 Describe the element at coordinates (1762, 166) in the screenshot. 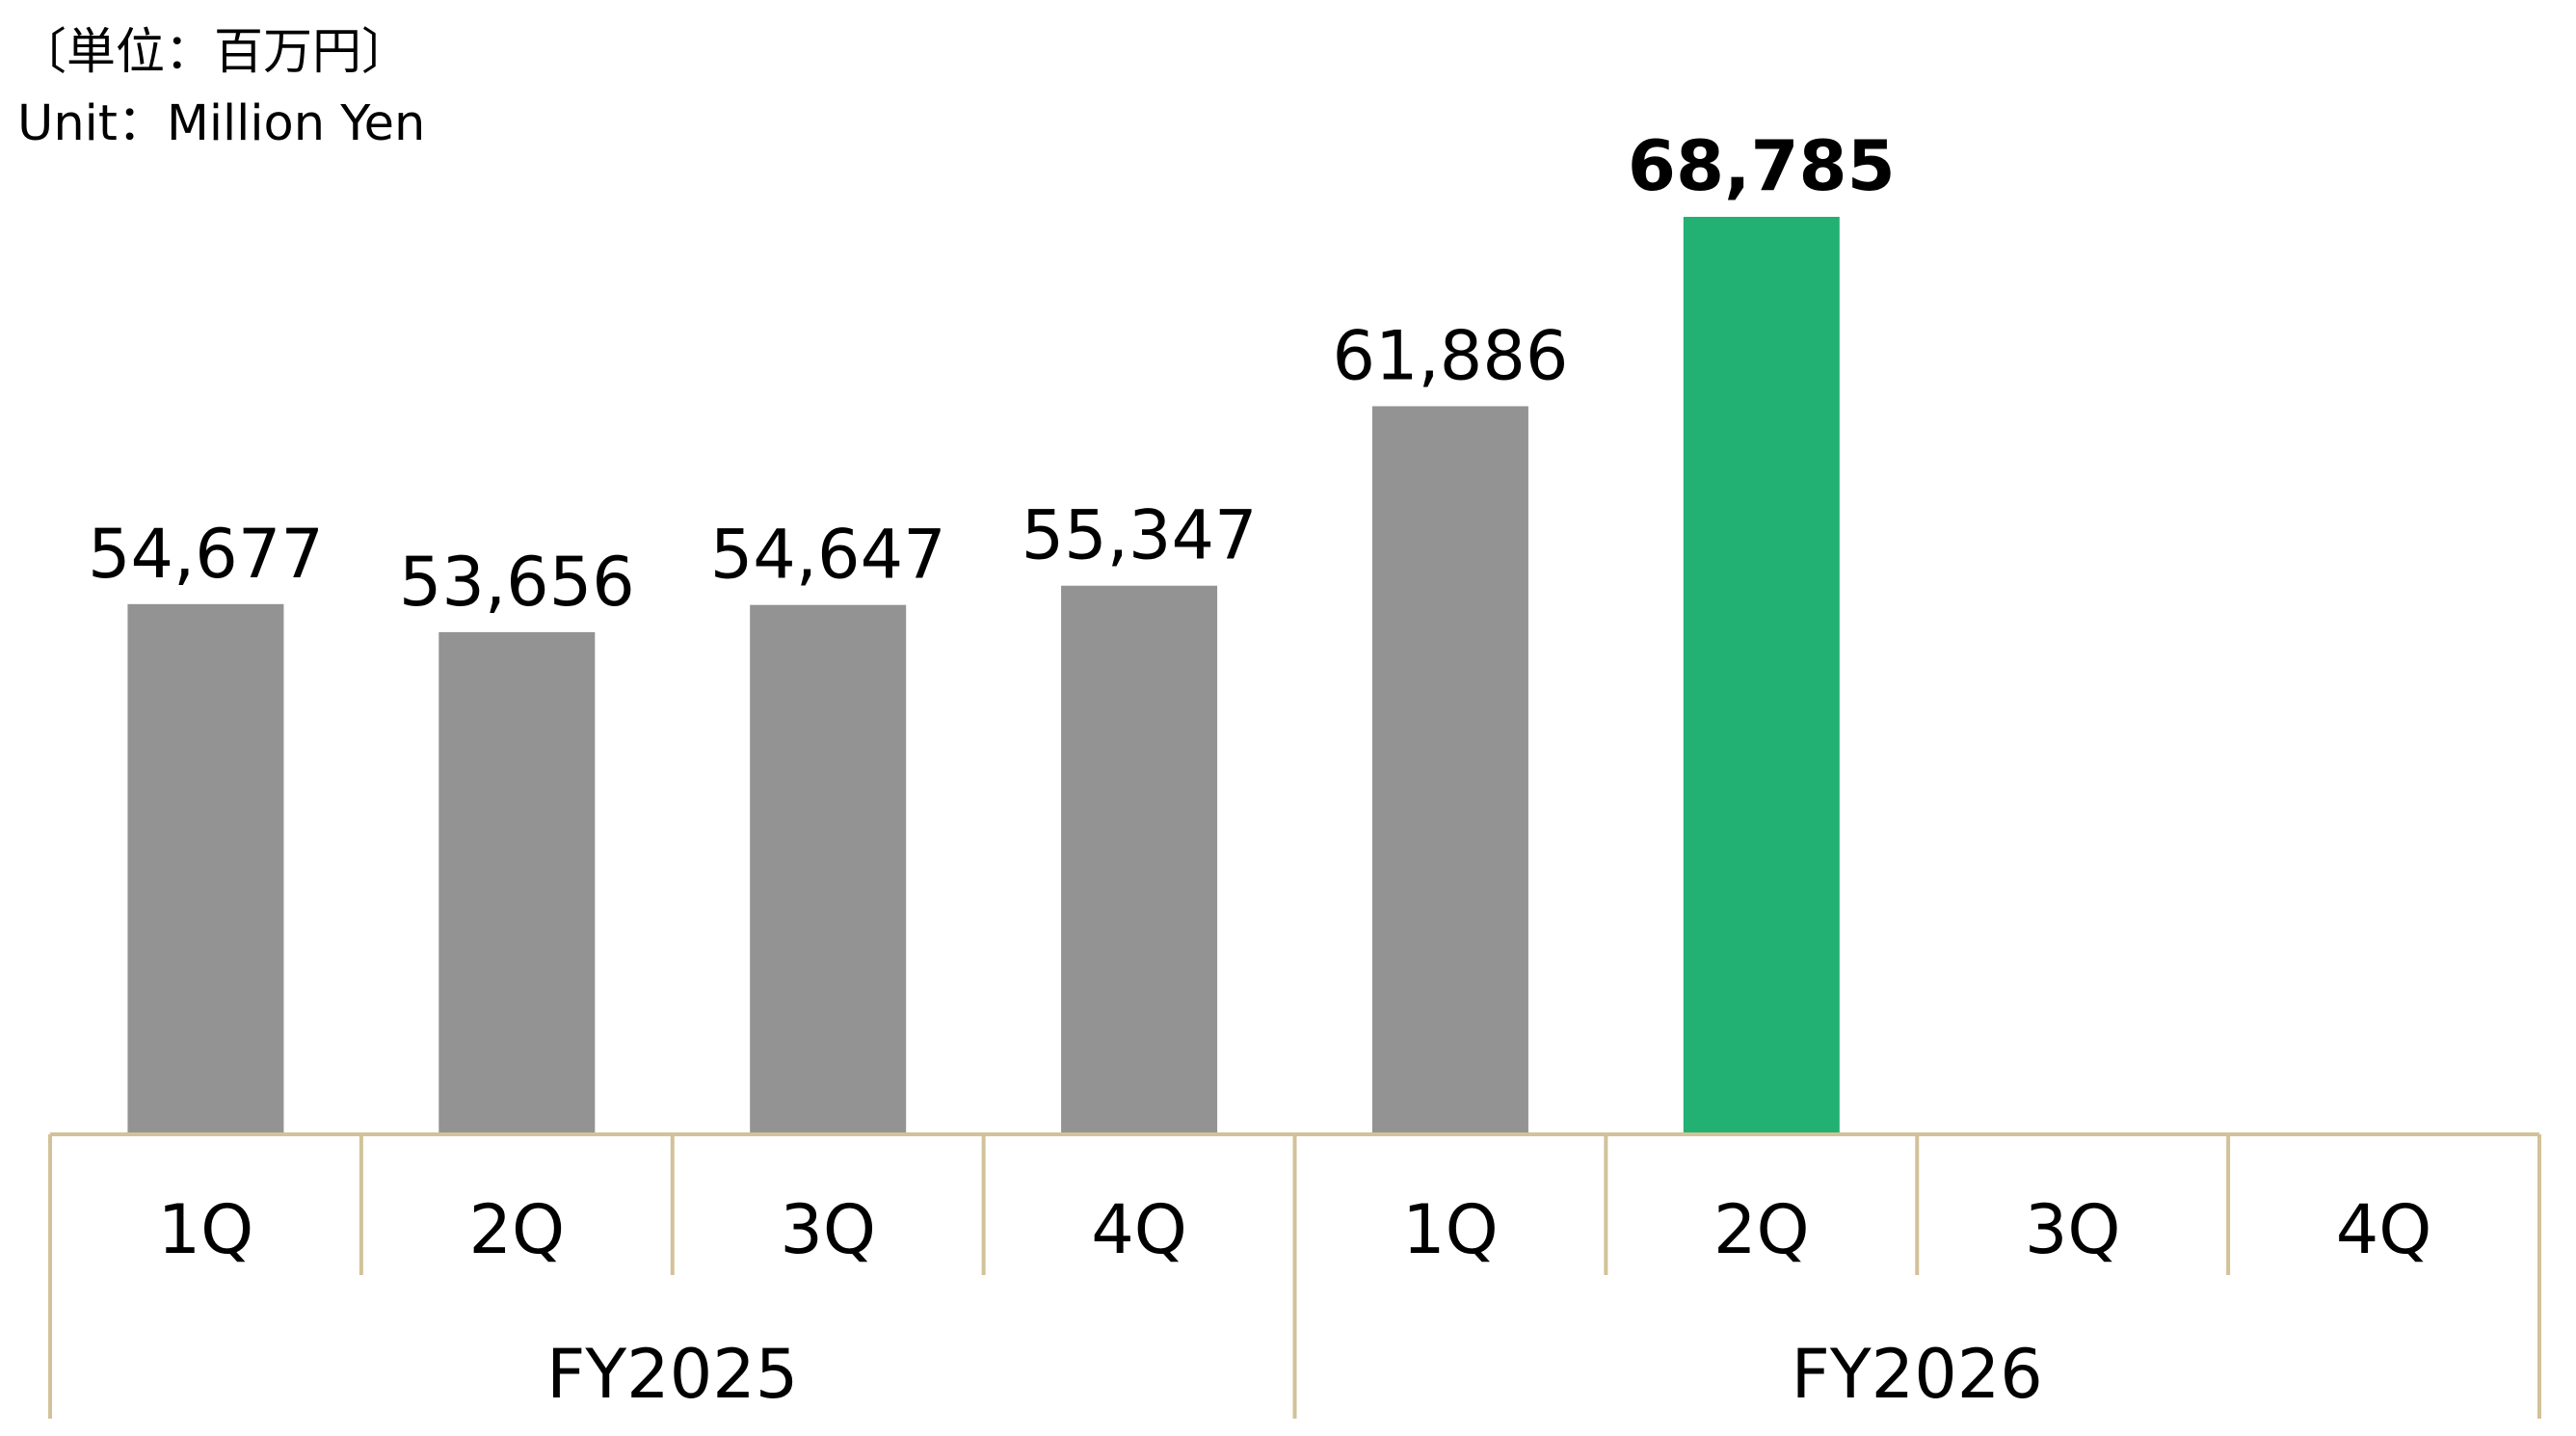

I see `data-label: 68,785` at that location.